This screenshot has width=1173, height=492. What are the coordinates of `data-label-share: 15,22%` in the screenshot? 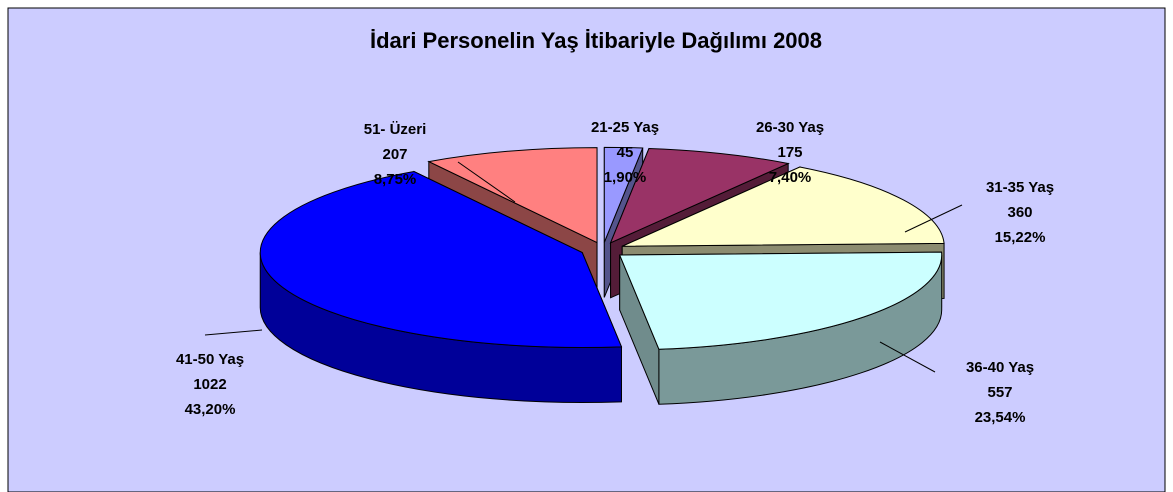 It's located at (1020, 237).